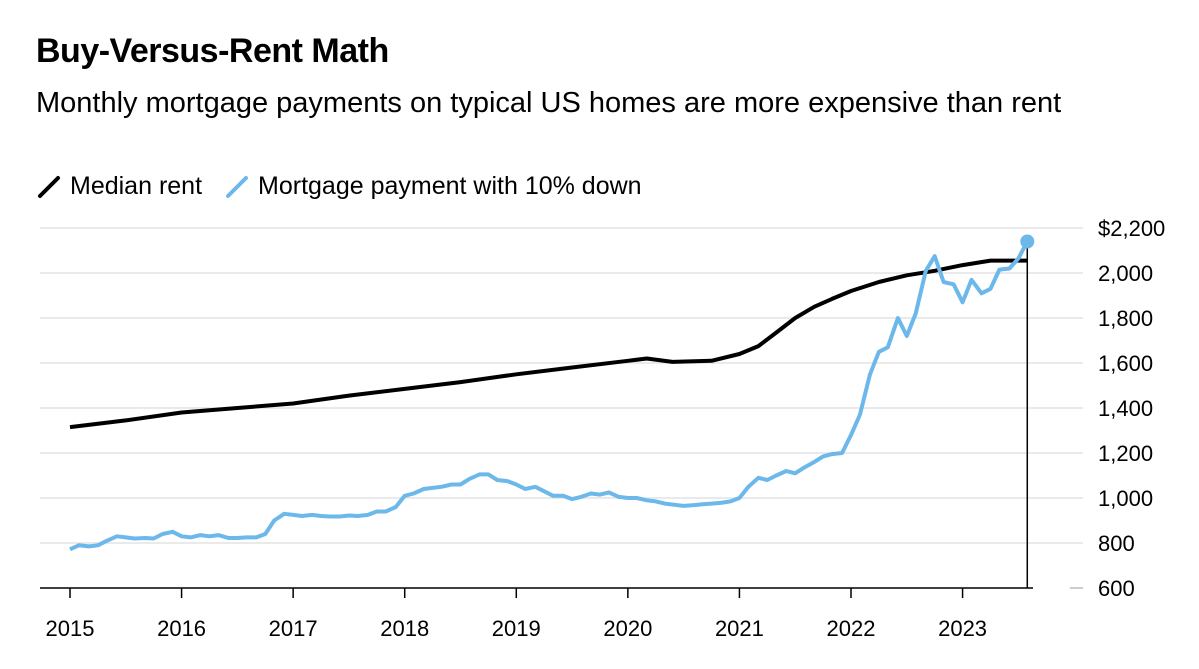 The image size is (1199, 669). I want to click on y-tick-label: 1,000, so click(1125, 498).